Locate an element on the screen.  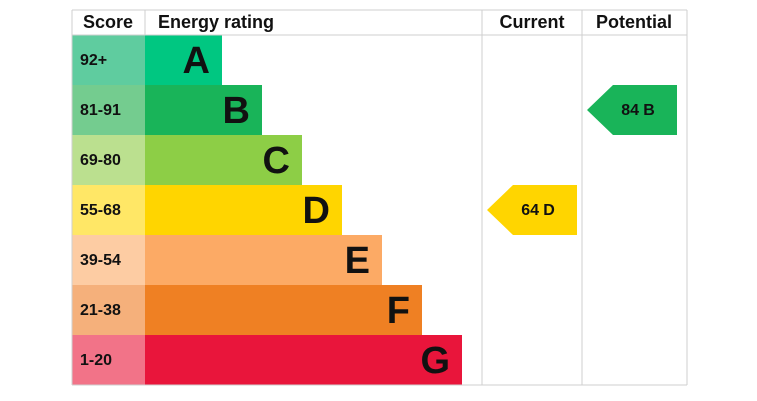
score-label: 39-54 is located at coordinates (100, 260).